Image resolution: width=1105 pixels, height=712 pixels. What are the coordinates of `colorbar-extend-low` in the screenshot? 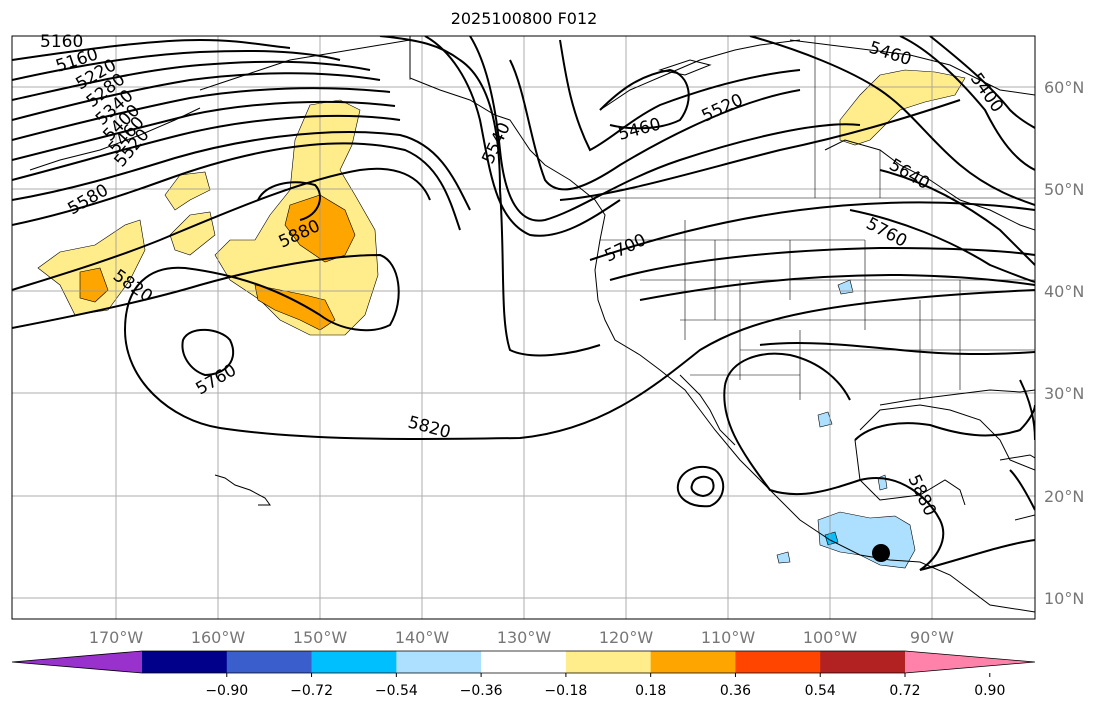 It's located at (77, 662).